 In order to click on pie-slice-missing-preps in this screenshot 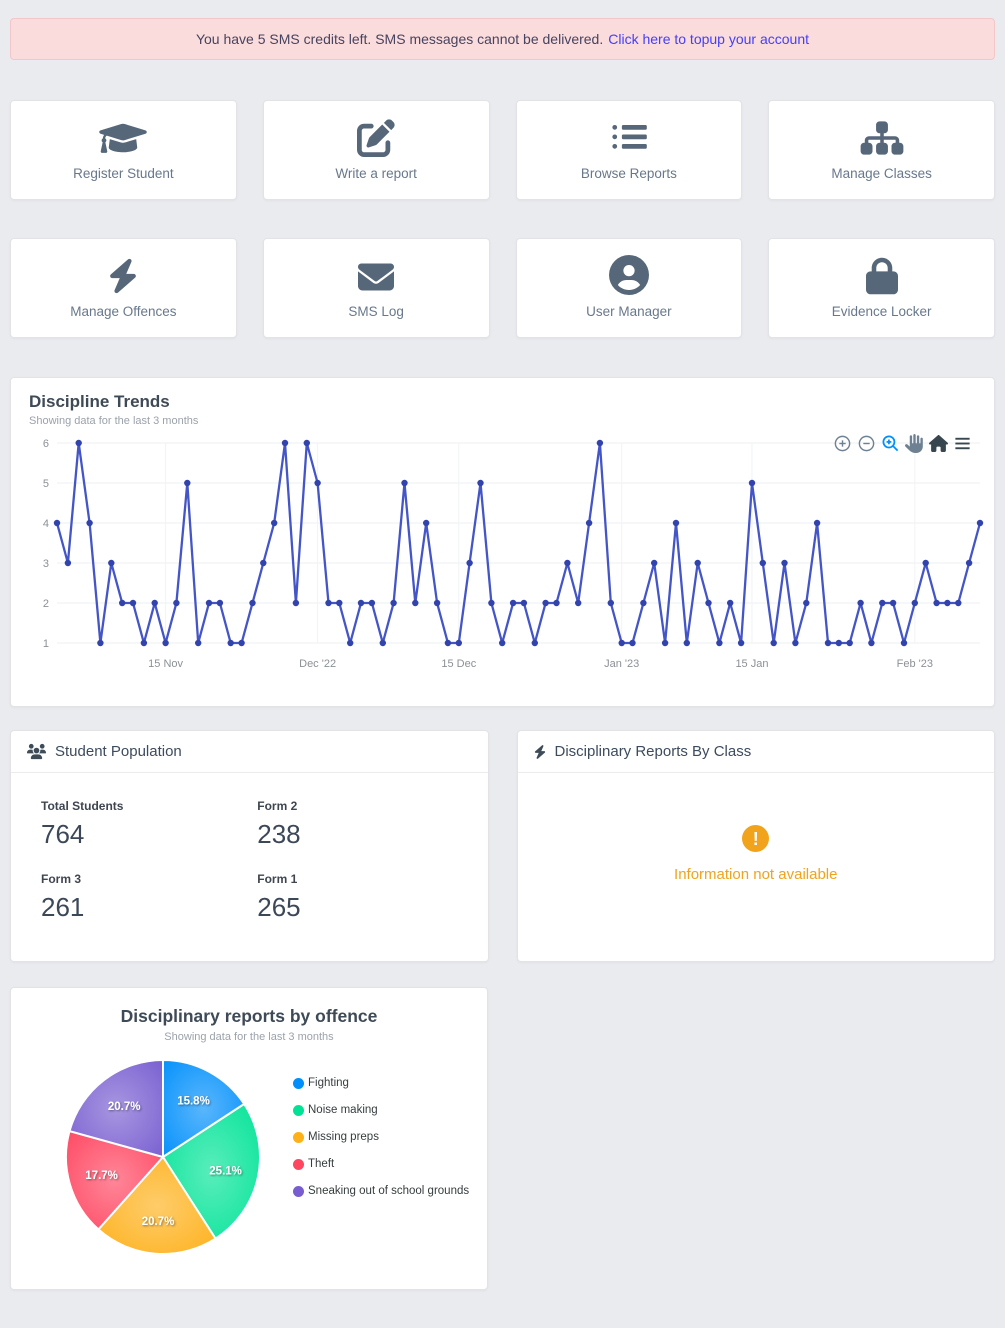, I will do `click(156, 1205)`.